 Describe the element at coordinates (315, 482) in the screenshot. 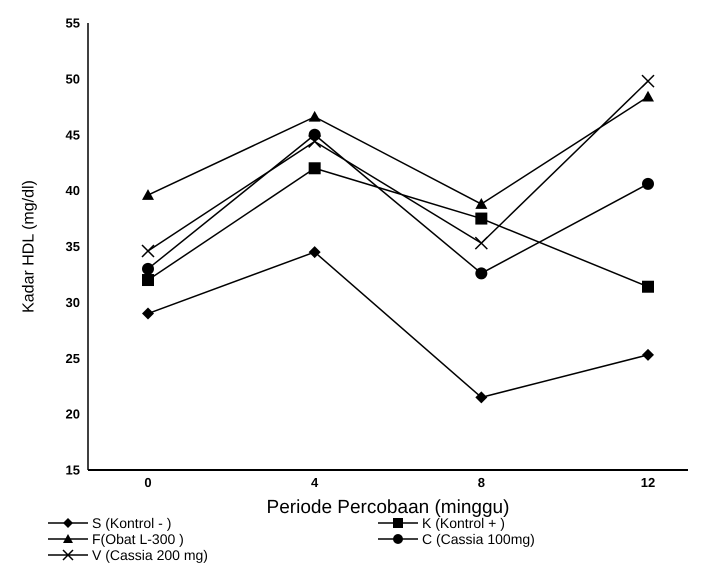

I see `x-tick-label: 4` at that location.